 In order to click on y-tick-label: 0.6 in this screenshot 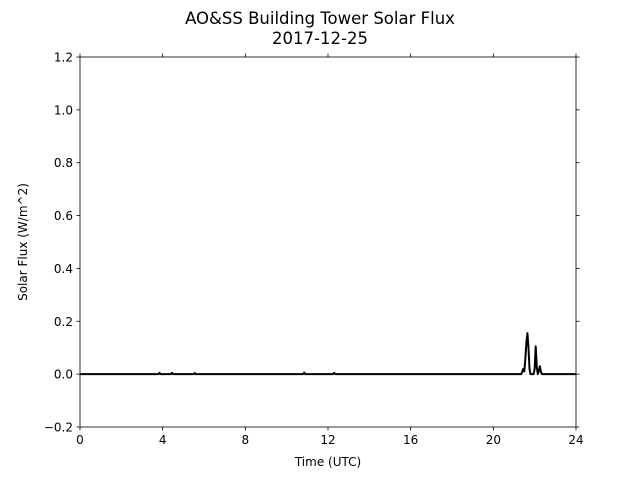, I will do `click(63, 216)`.